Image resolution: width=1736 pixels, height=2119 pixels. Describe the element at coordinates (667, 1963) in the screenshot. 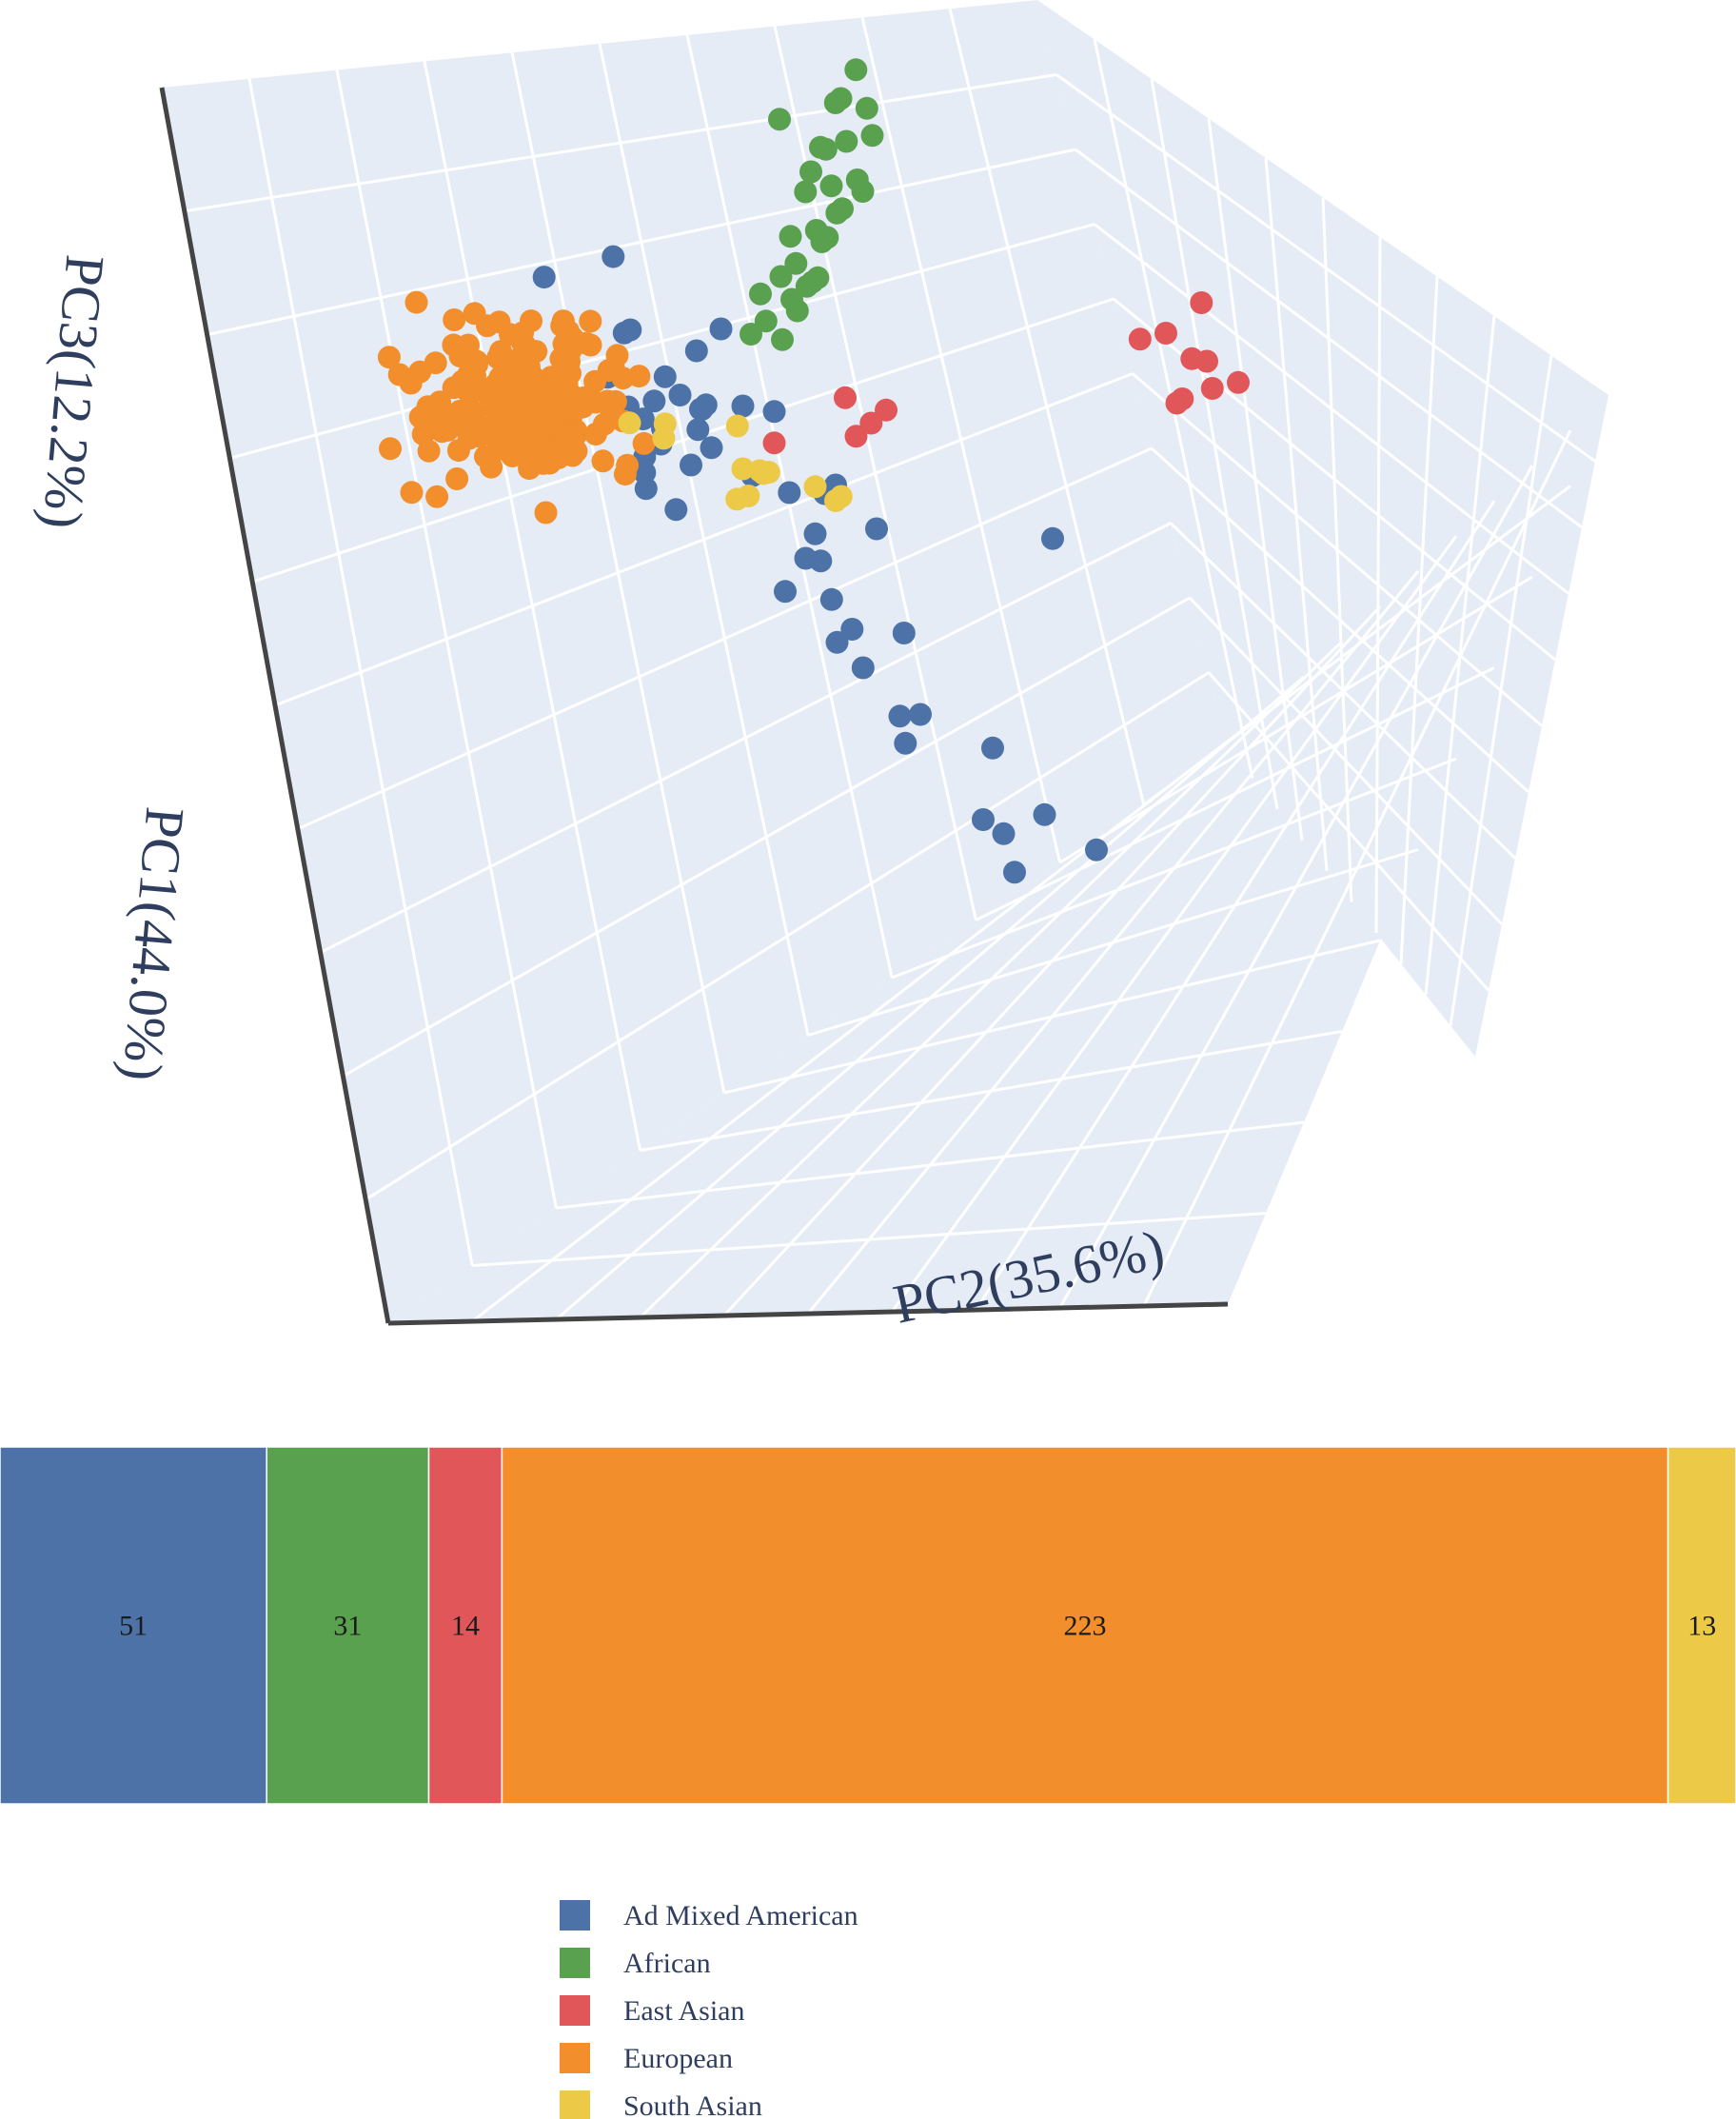

I see `legend-label: African` at that location.